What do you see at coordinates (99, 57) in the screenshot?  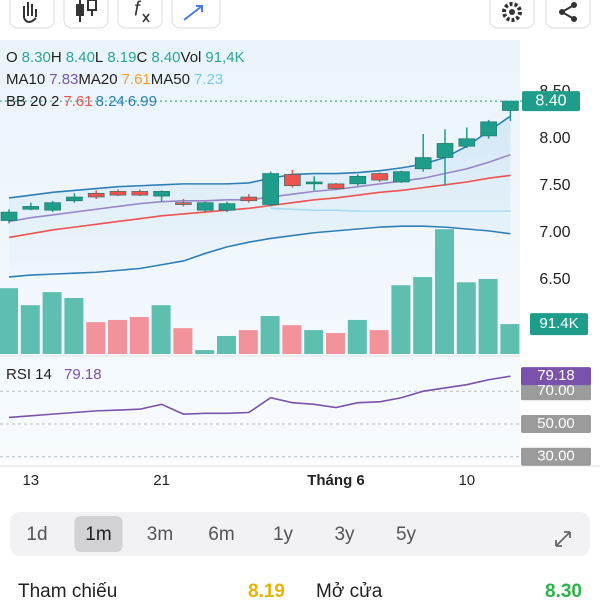 I see `legend-label: L` at bounding box center [99, 57].